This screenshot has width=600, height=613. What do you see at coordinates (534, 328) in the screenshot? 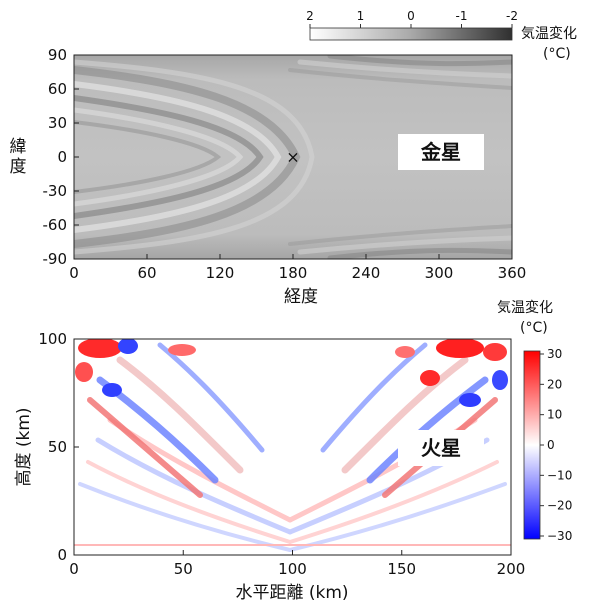
I see `mars-colorbar-unit: (°C)` at bounding box center [534, 328].